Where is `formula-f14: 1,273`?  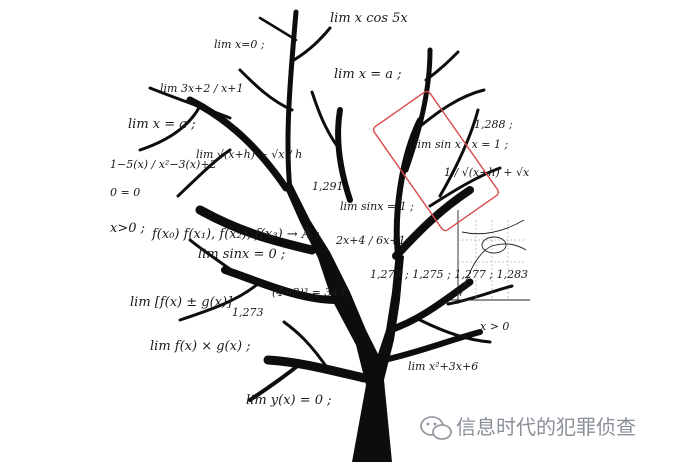
formula-f14: 1,273 is located at coordinates (248, 312).